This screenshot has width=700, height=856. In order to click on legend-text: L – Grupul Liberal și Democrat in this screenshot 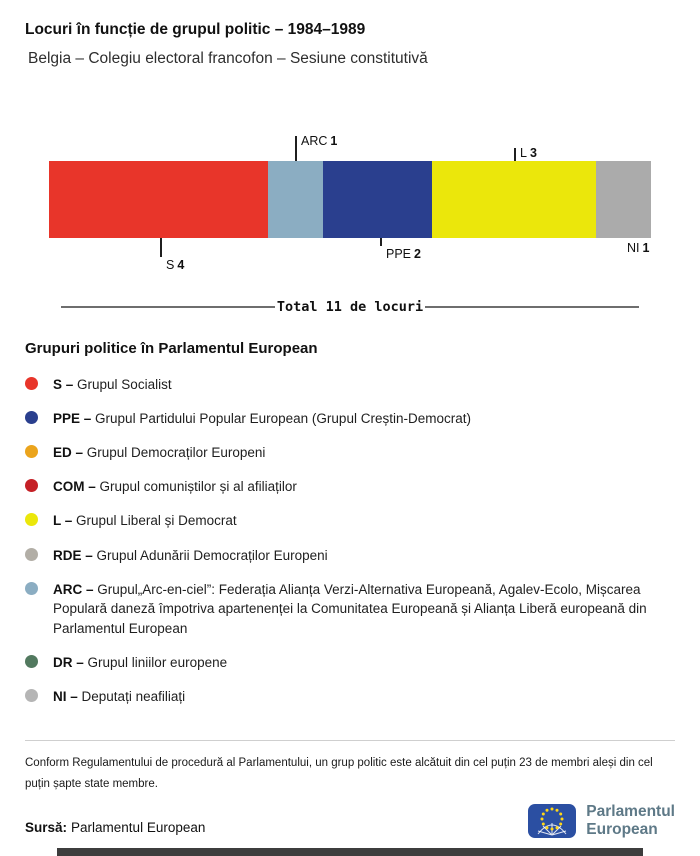, I will do `click(145, 521)`.